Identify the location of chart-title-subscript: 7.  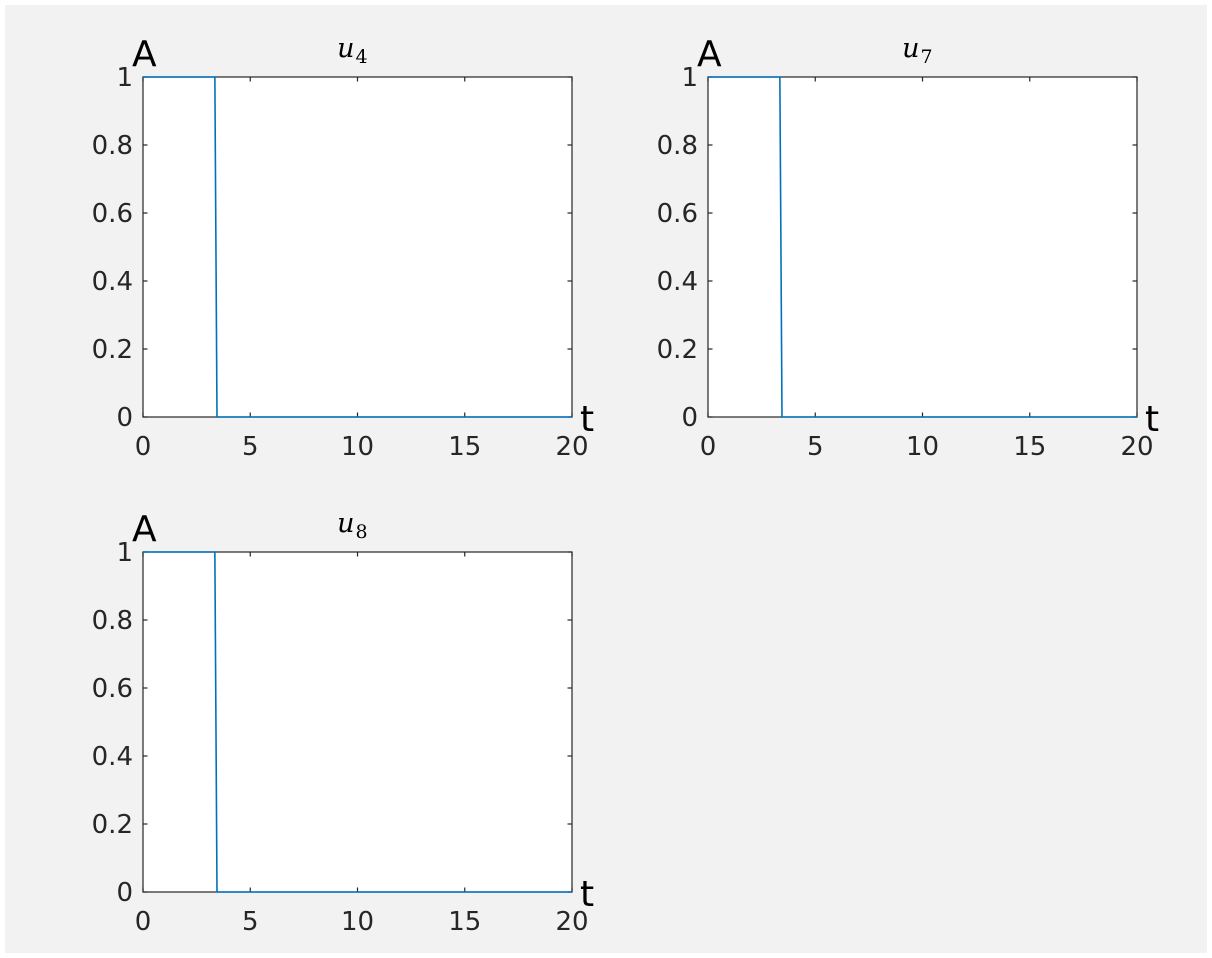
(927, 57).